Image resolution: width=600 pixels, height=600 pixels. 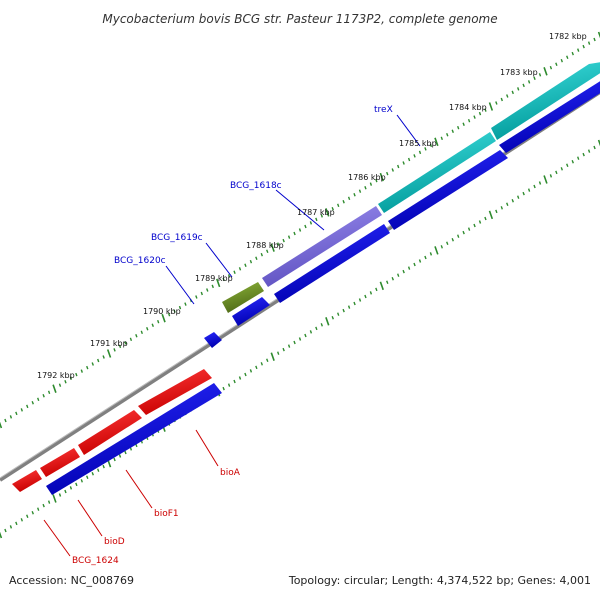 I want to click on gene-bcg-1618c-feature, so click(x=322, y=246).